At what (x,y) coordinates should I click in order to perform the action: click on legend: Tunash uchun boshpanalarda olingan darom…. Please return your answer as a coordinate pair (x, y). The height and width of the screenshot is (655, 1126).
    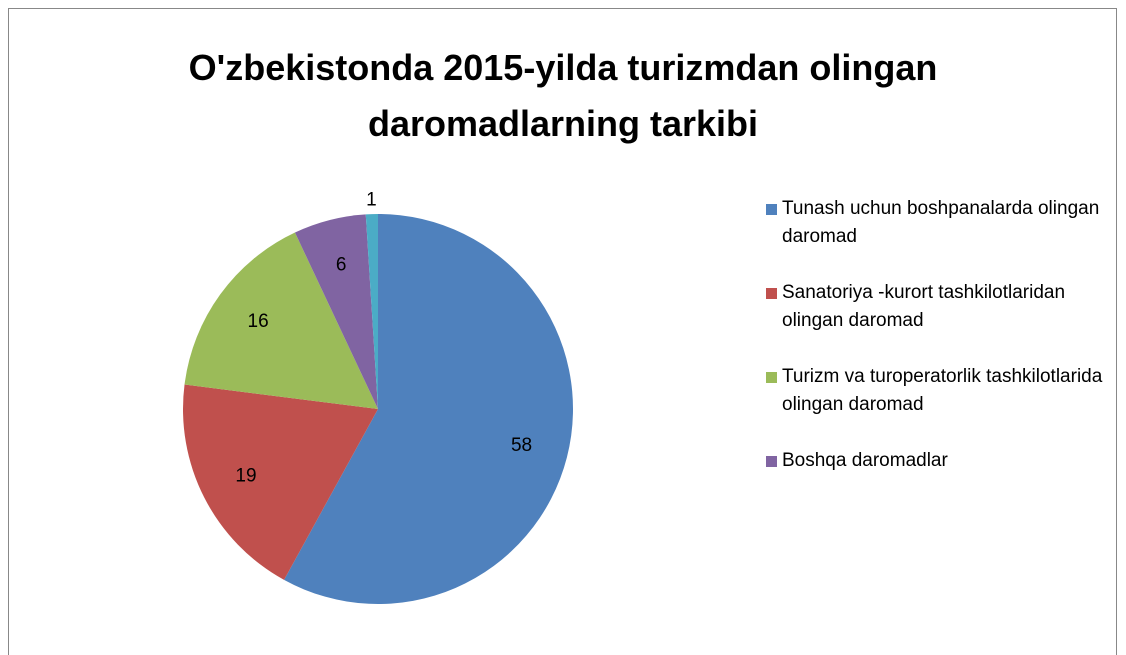
    Looking at the image, I should click on (936, 349).